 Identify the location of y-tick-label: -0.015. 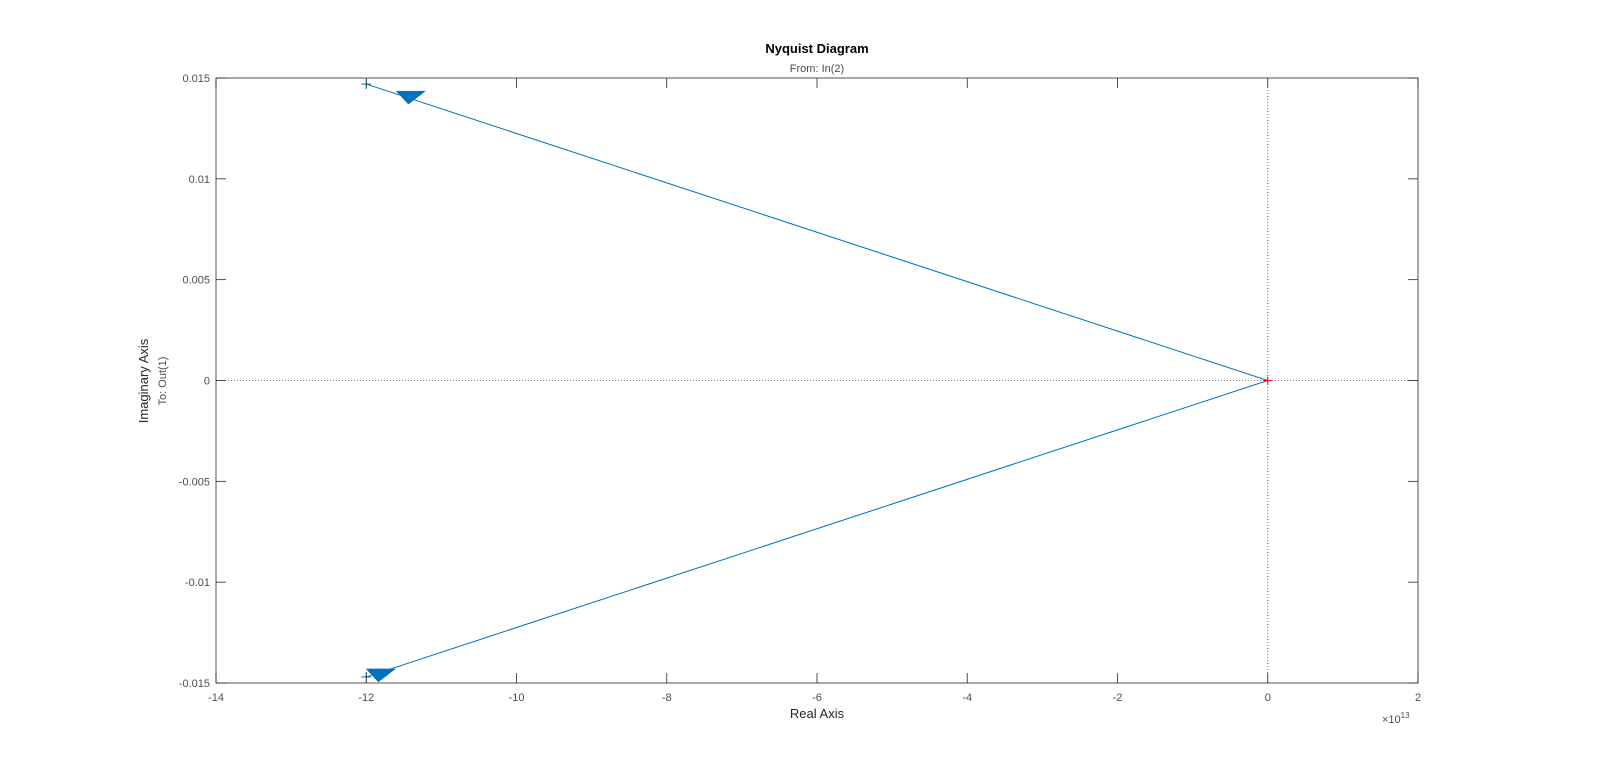
(194, 684).